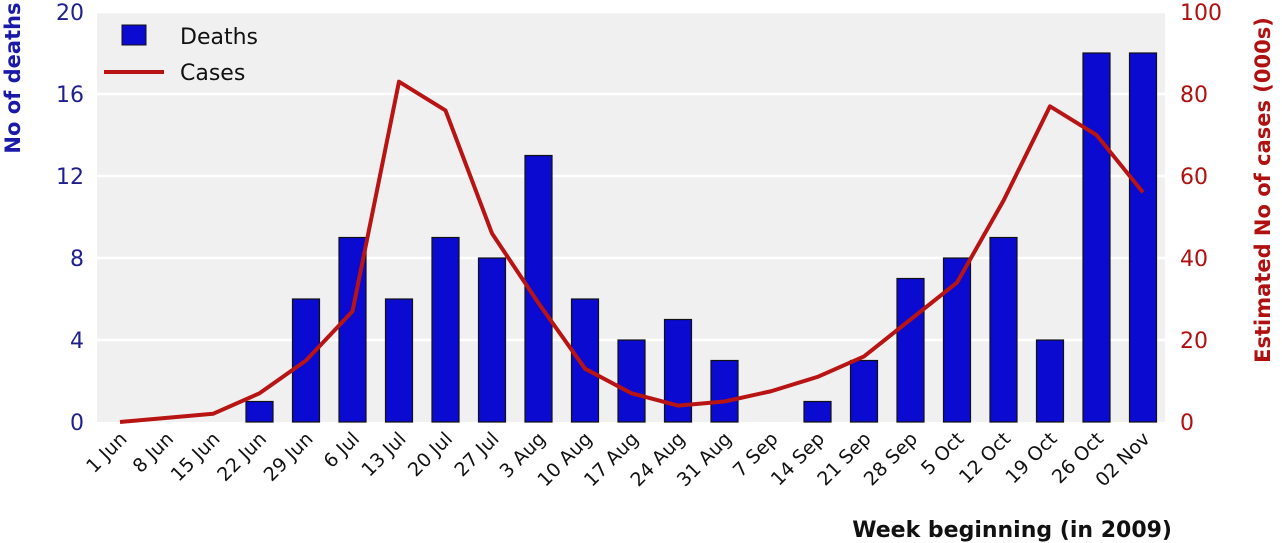  I want to click on y-tick-right: 40, so click(1194, 259).